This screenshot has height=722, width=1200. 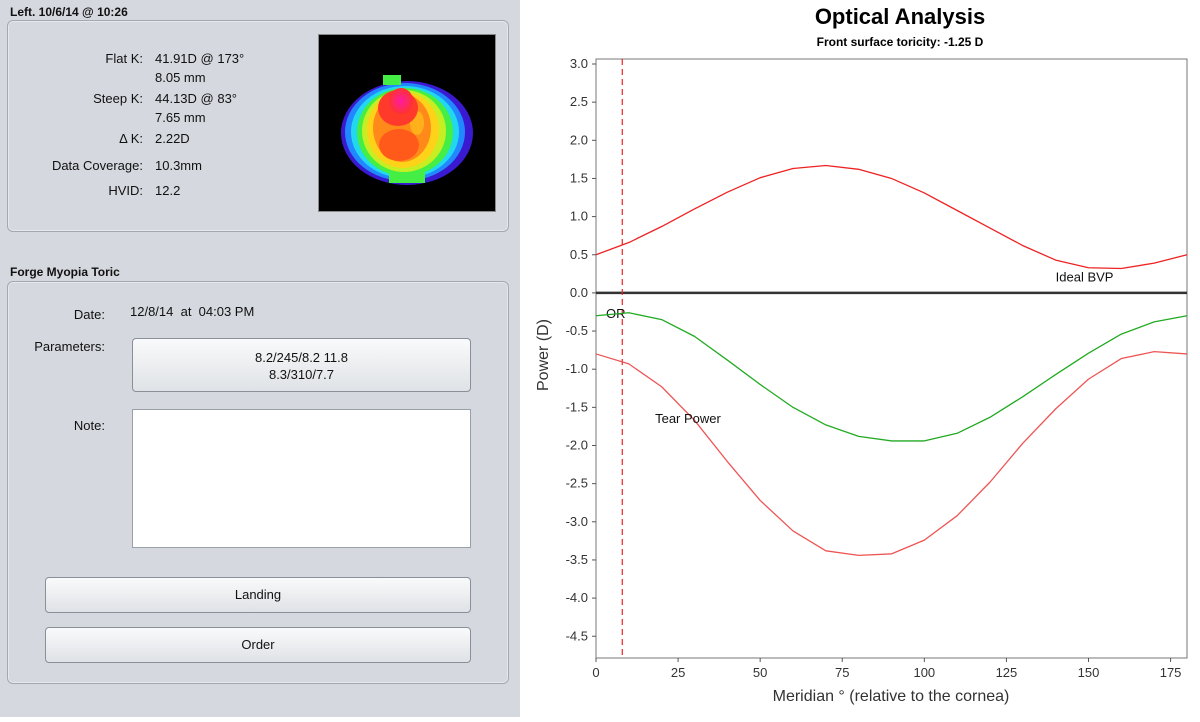 I want to click on y-tick-label: -3.0, so click(x=577, y=521).